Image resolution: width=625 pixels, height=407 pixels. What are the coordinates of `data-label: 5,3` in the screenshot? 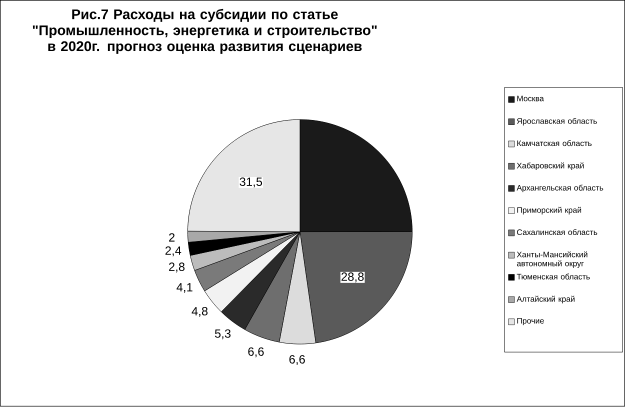 It's located at (222, 335).